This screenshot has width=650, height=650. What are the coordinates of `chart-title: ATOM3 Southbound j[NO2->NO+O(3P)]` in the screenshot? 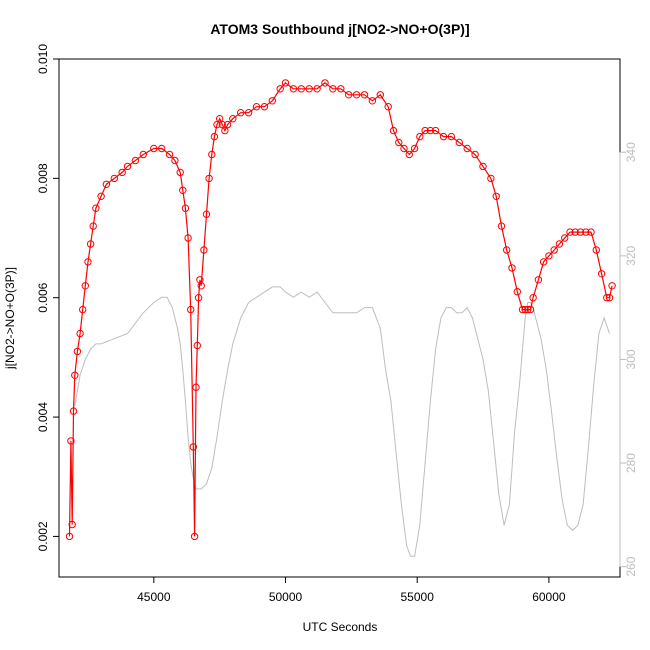 It's located at (339, 29).